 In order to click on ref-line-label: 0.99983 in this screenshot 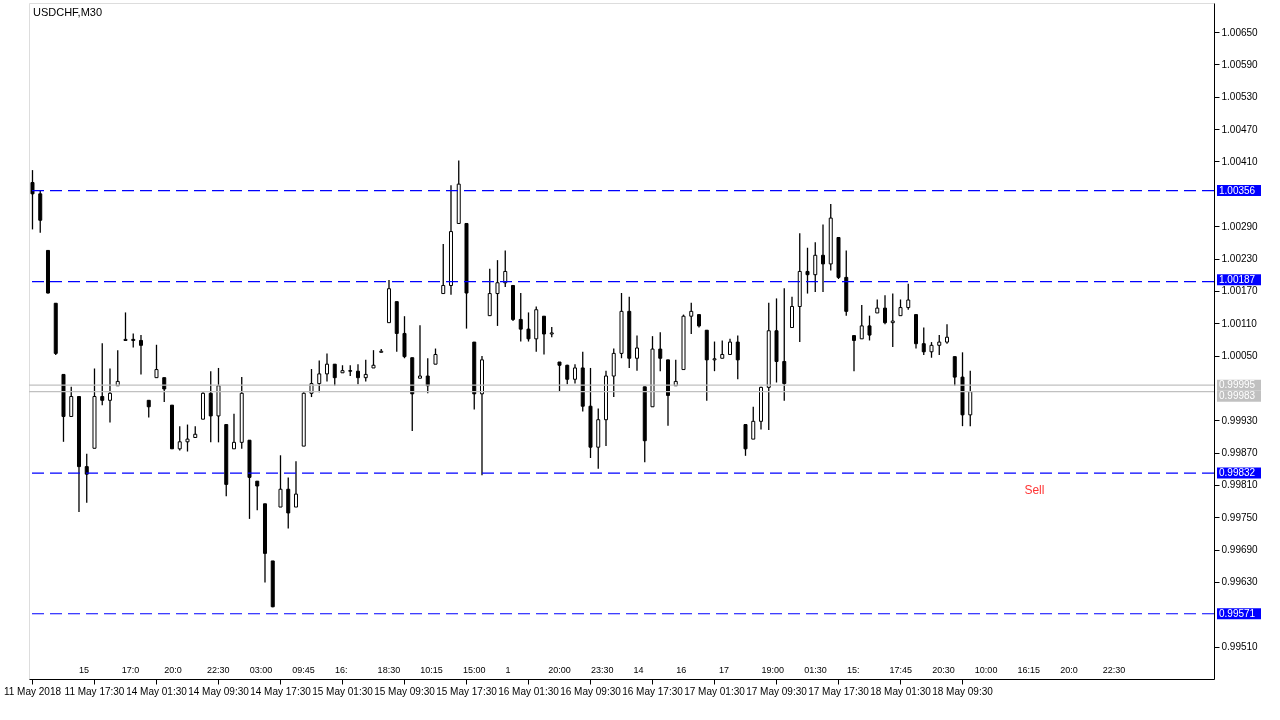, I will do `click(1237, 396)`.